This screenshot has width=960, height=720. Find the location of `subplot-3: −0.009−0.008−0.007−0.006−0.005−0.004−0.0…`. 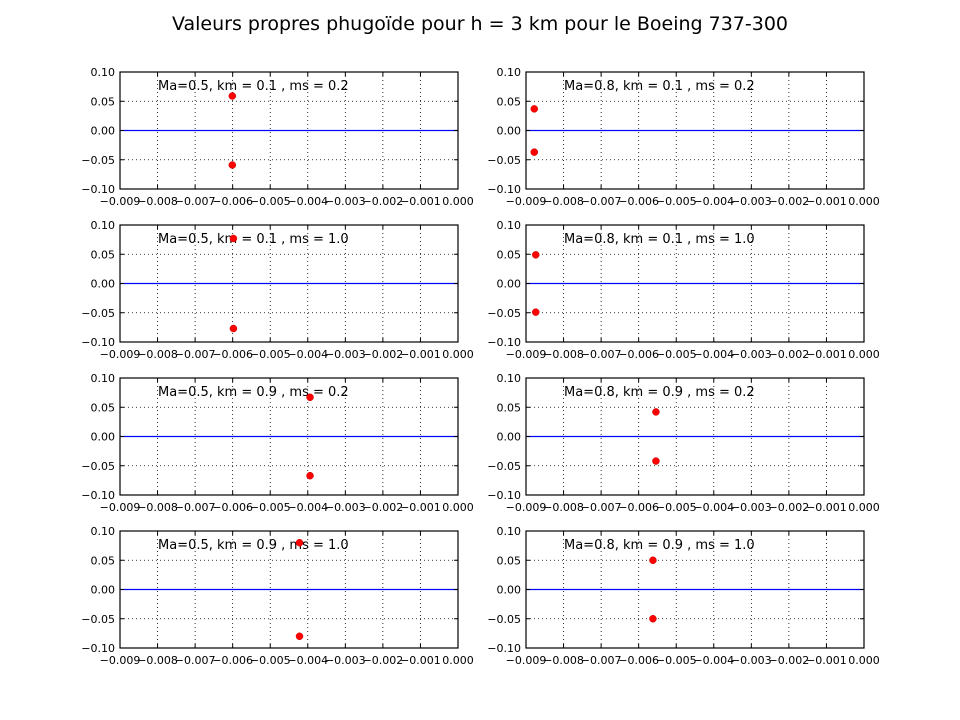

subplot-3: −0.009−0.008−0.007−0.006−0.005−0.004−0.0… is located at coordinates (277, 290).